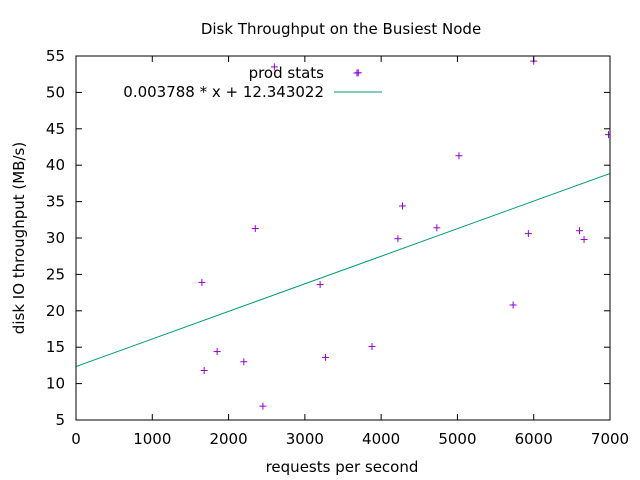 Image resolution: width=640 pixels, height=480 pixels. What do you see at coordinates (457, 439) in the screenshot?
I see `x-tick-label: 5000` at bounding box center [457, 439].